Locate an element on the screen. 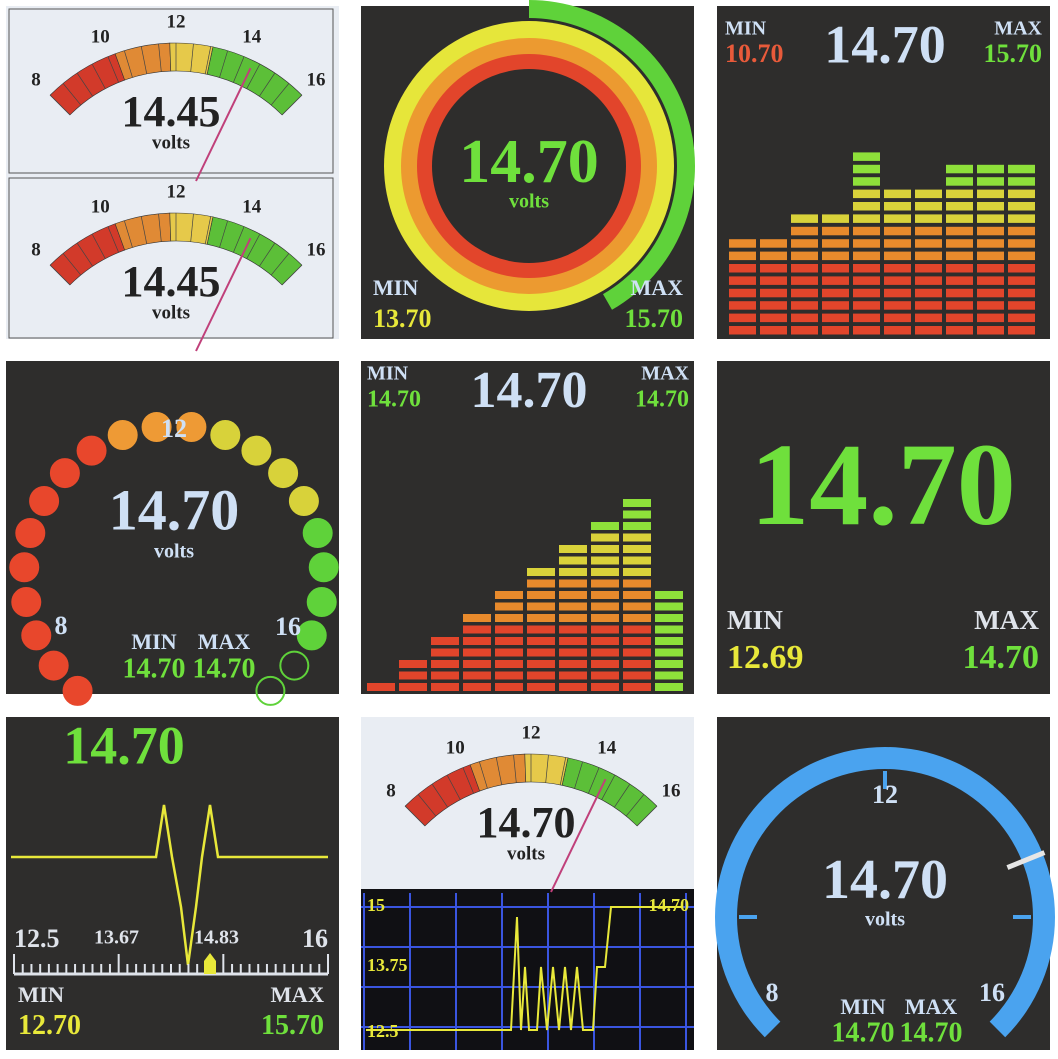 The height and width of the screenshot is (1059, 1058). needle is located at coordinates (223, 124).